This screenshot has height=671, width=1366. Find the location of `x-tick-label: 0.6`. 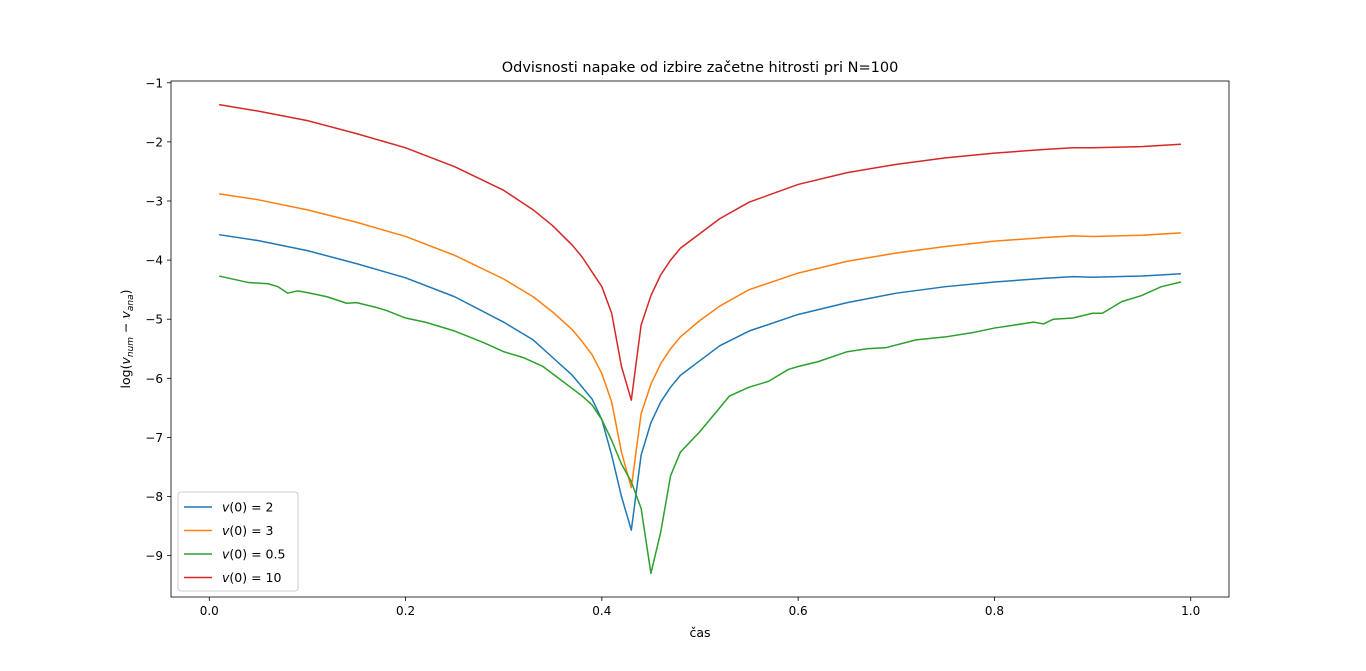

x-tick-label: 0.6 is located at coordinates (798, 611).